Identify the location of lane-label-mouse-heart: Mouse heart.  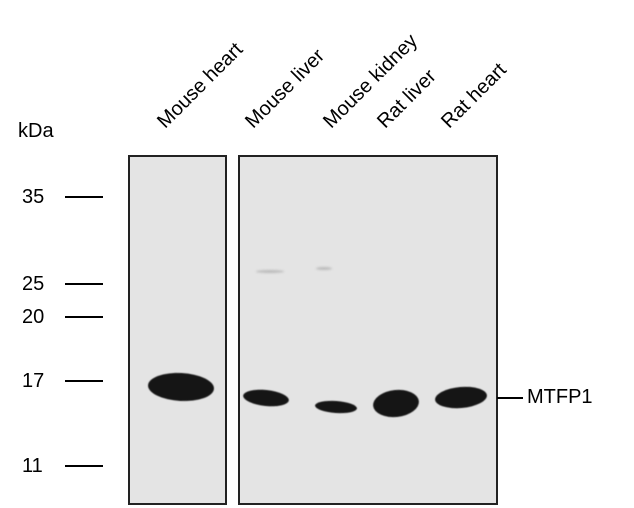
(200, 85).